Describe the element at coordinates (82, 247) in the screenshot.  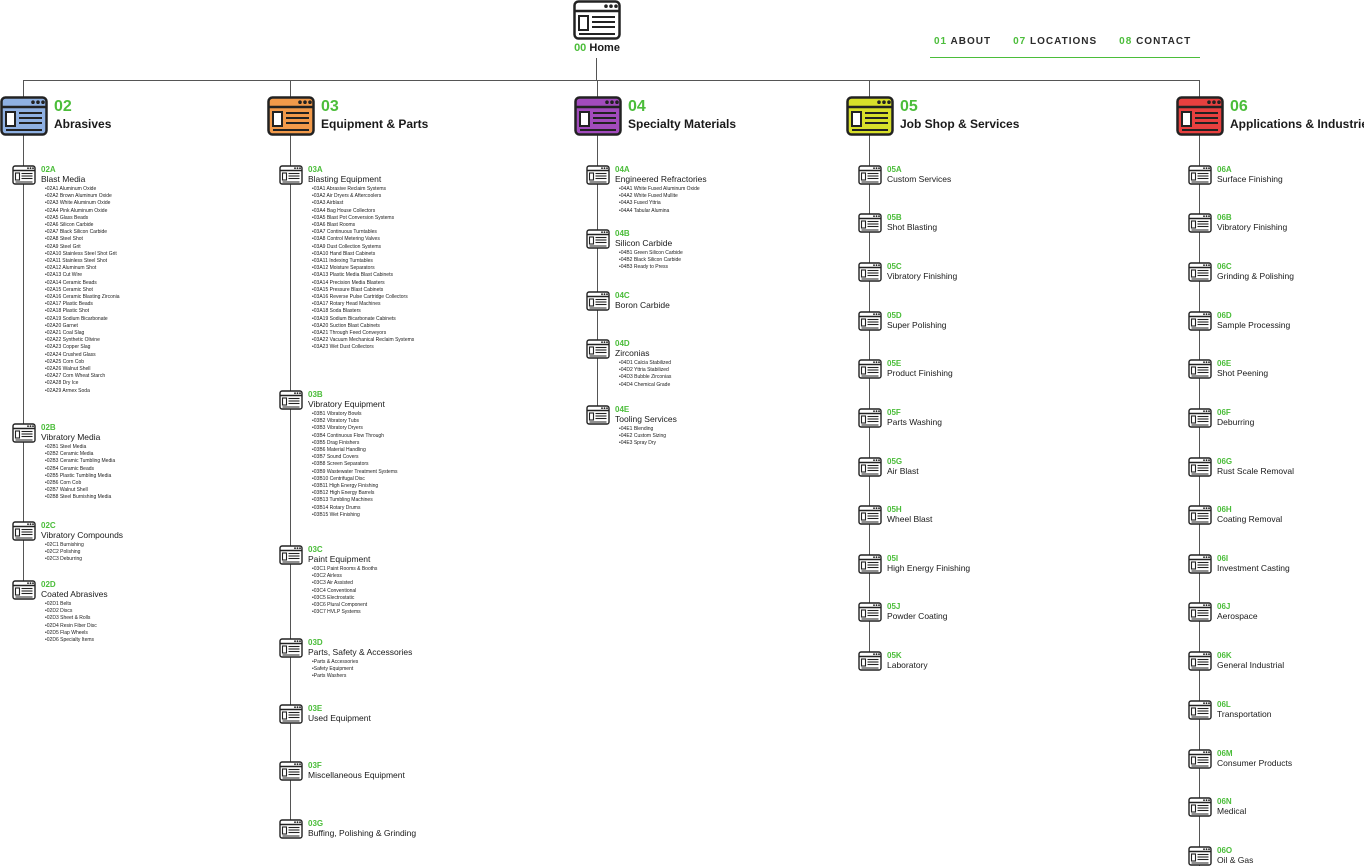
I see `subitem: 02A9 Steel Grit` at that location.